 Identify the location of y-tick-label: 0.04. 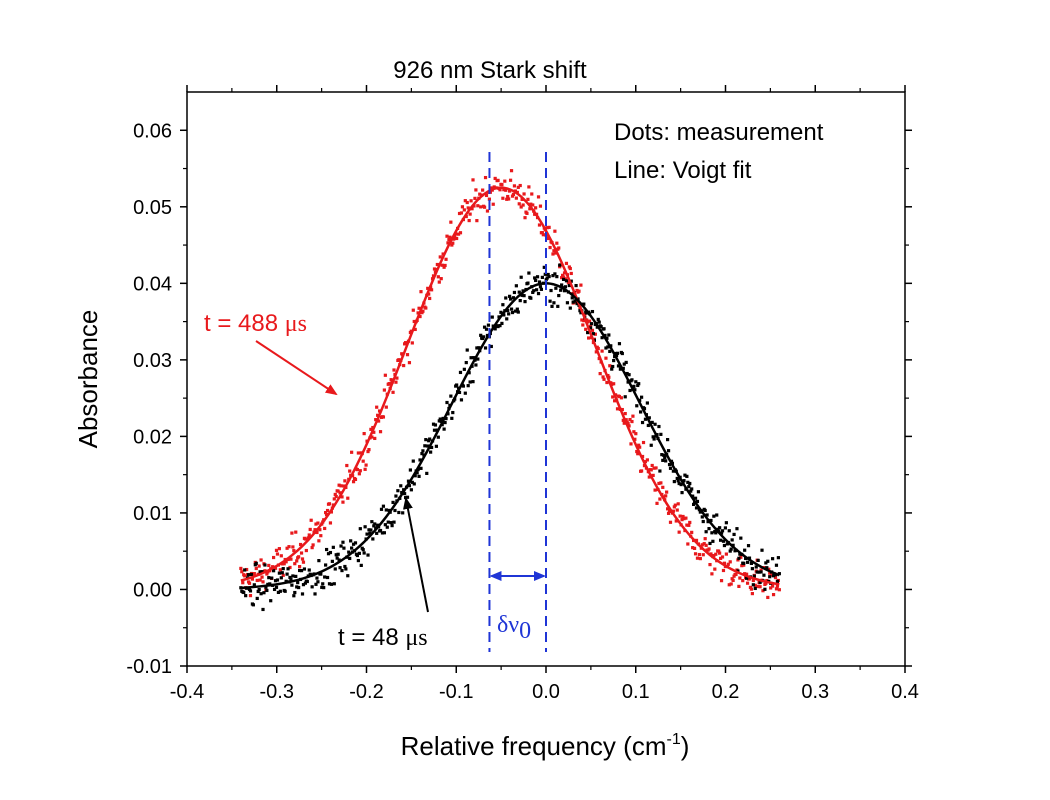
(152, 284).